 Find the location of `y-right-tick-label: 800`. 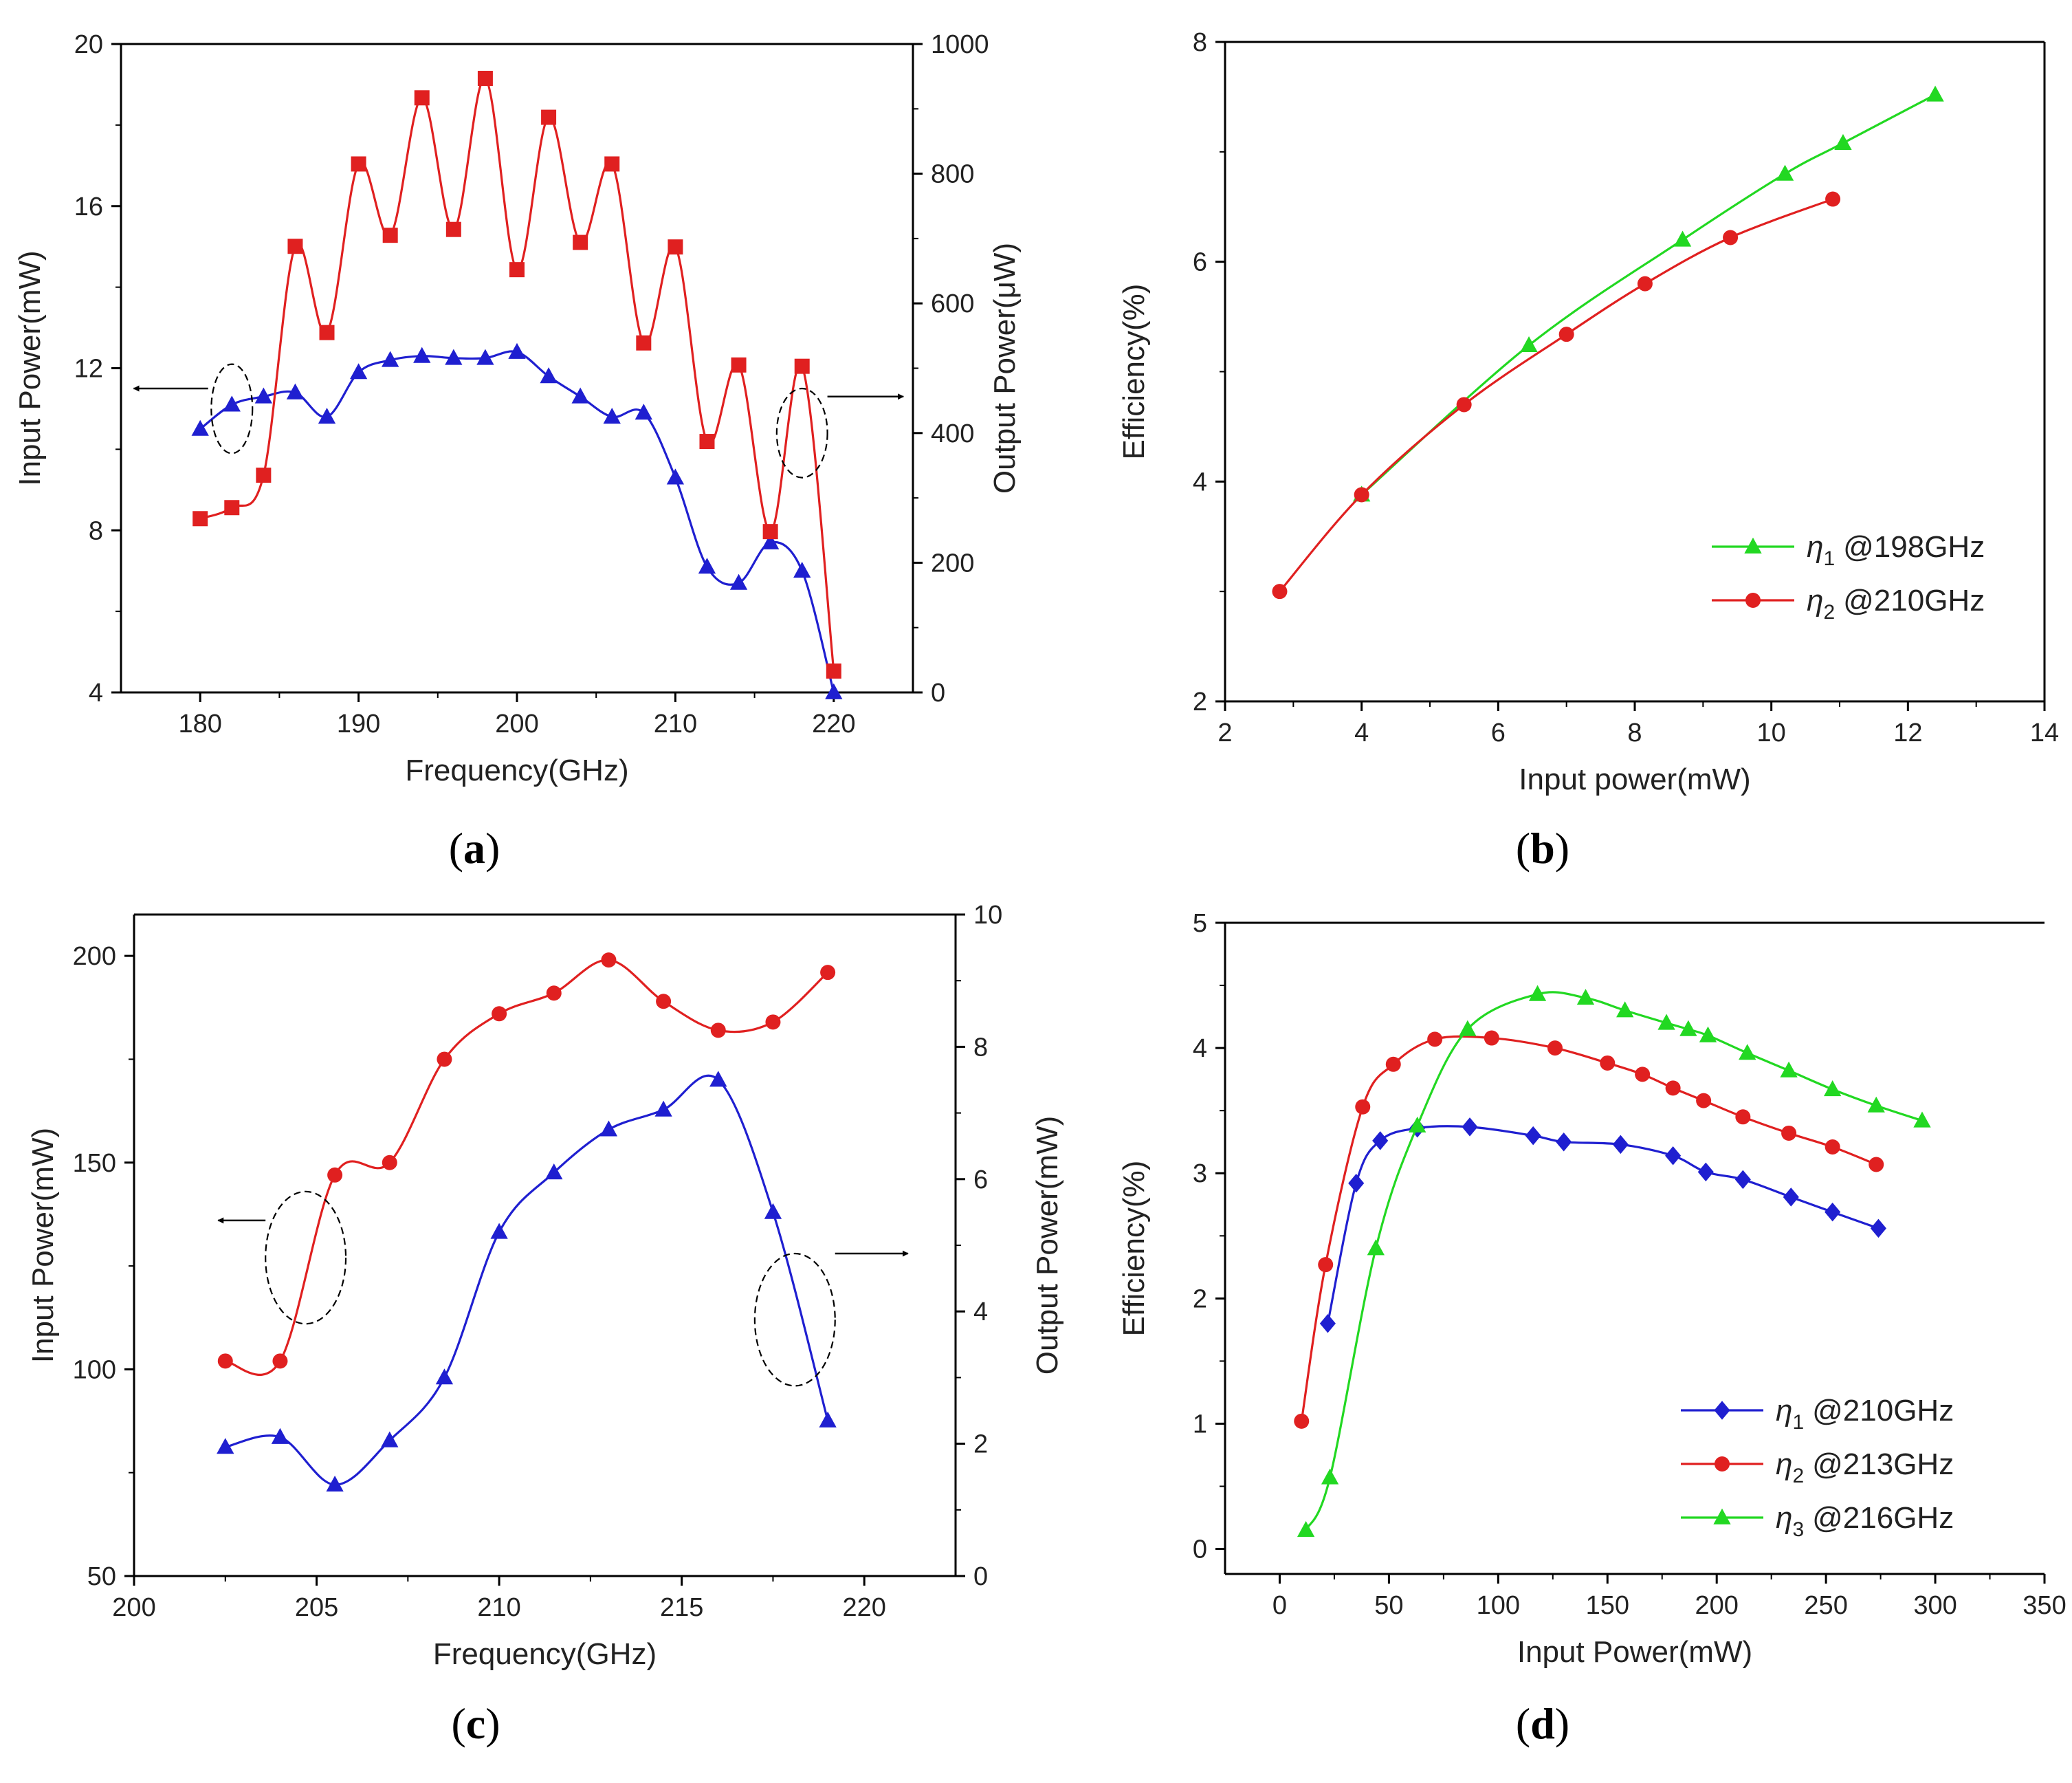

y-right-tick-label: 800 is located at coordinates (953, 174).